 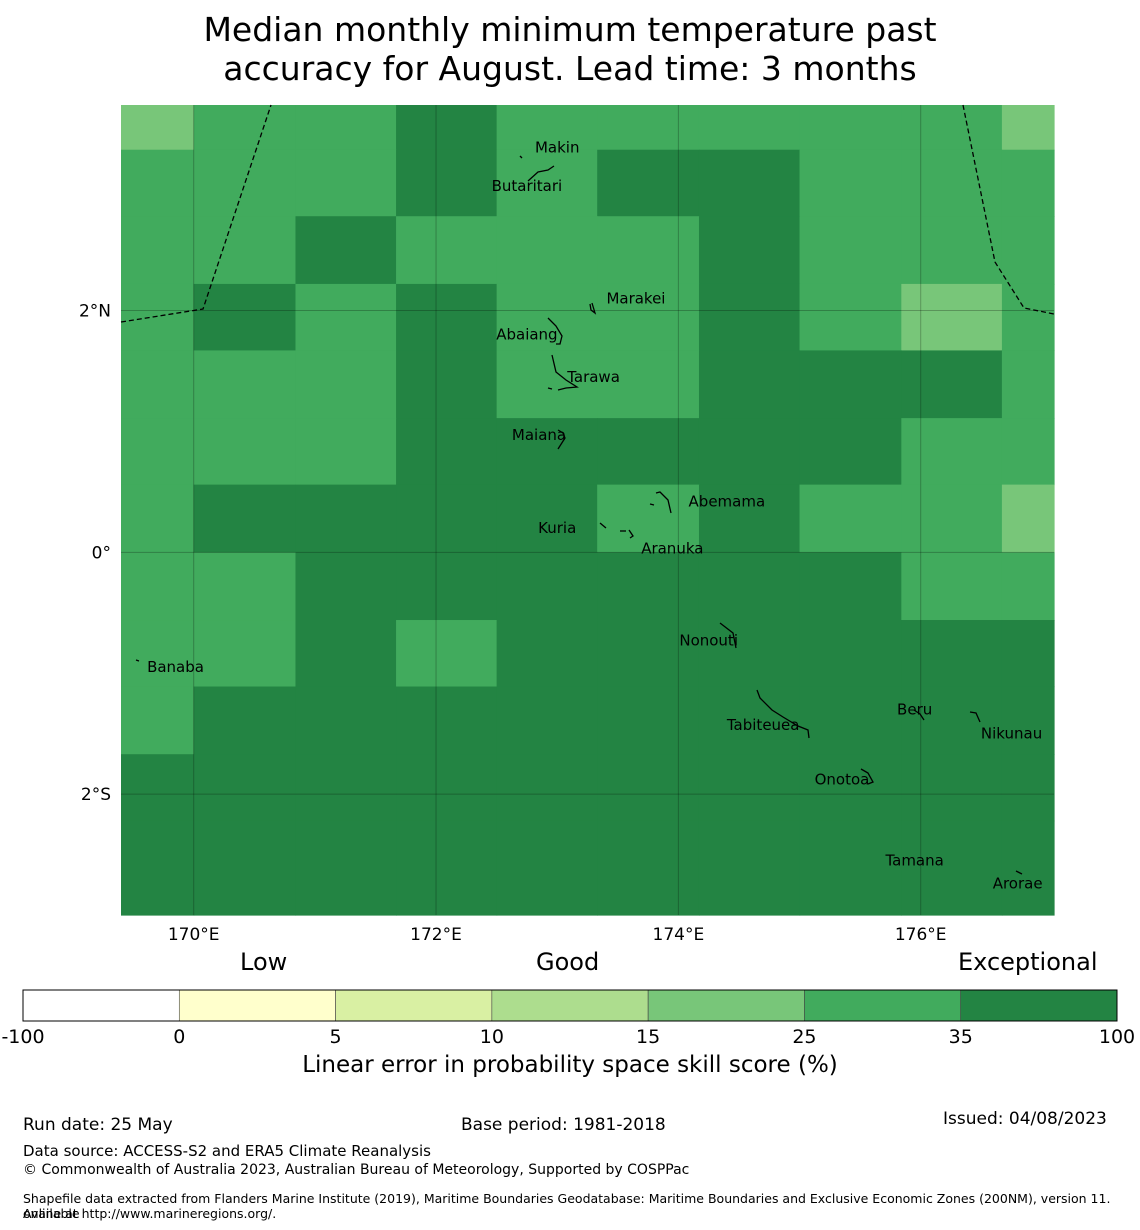 What do you see at coordinates (150, 1213) in the screenshot?
I see `shapefile-line-2: online at http://www.marineregions.org/.` at bounding box center [150, 1213].